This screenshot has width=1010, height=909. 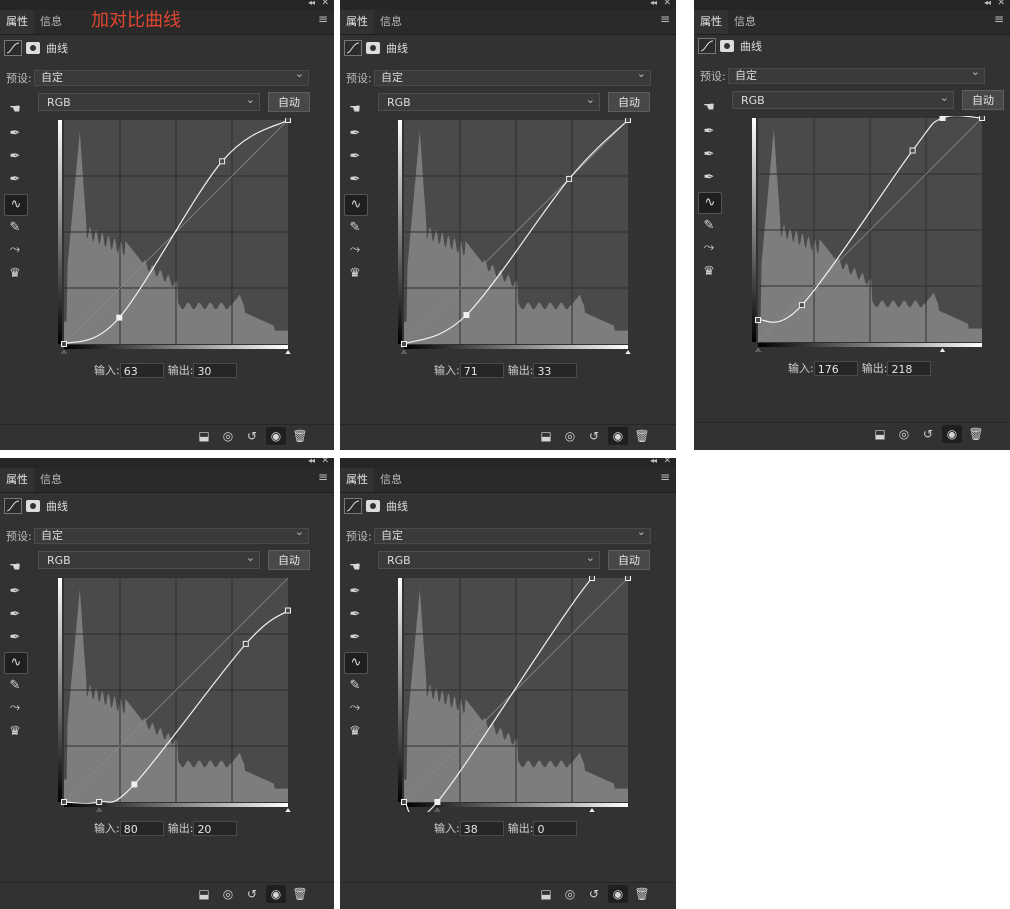 I want to click on output-value-field: 0, so click(x=555, y=828).